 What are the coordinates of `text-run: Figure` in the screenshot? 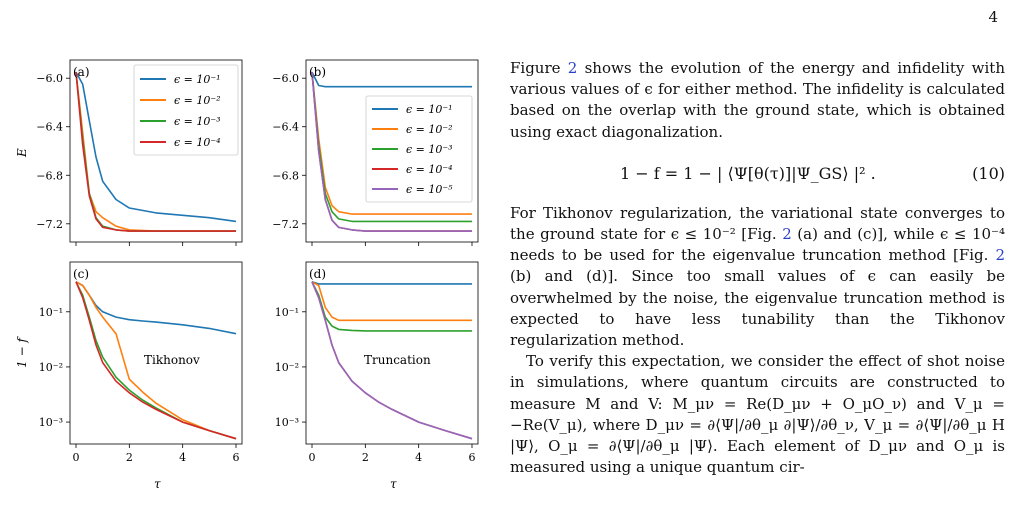 It's located at (539, 68).